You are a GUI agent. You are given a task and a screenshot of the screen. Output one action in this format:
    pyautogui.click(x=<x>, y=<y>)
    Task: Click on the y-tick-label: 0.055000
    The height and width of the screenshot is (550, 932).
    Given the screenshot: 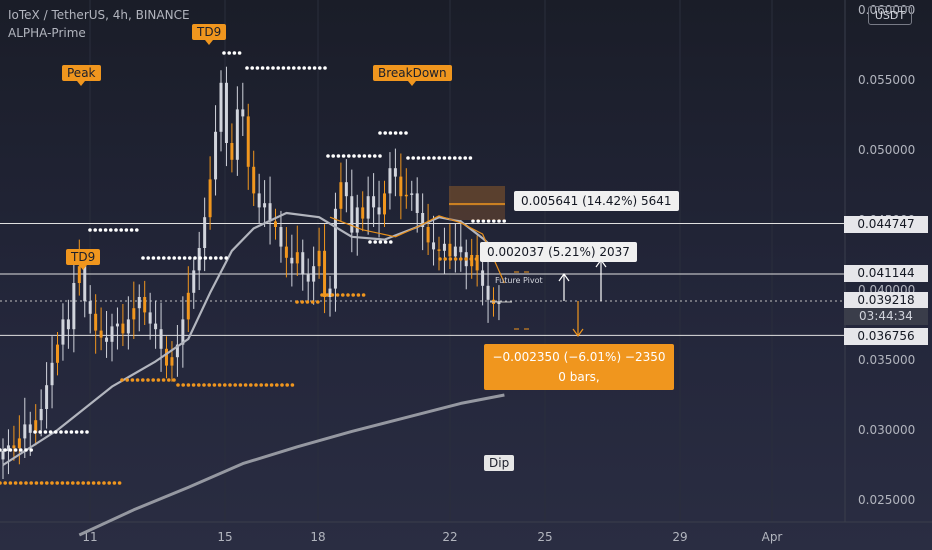 What is the action you would take?
    pyautogui.click(x=886, y=80)
    